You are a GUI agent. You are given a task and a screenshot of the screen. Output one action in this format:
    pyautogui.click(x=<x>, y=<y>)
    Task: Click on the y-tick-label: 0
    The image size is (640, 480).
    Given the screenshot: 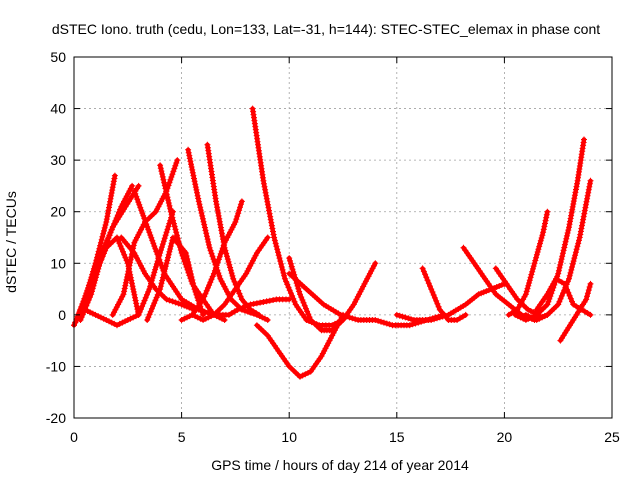 What is the action you would take?
    pyautogui.click(x=62, y=315)
    